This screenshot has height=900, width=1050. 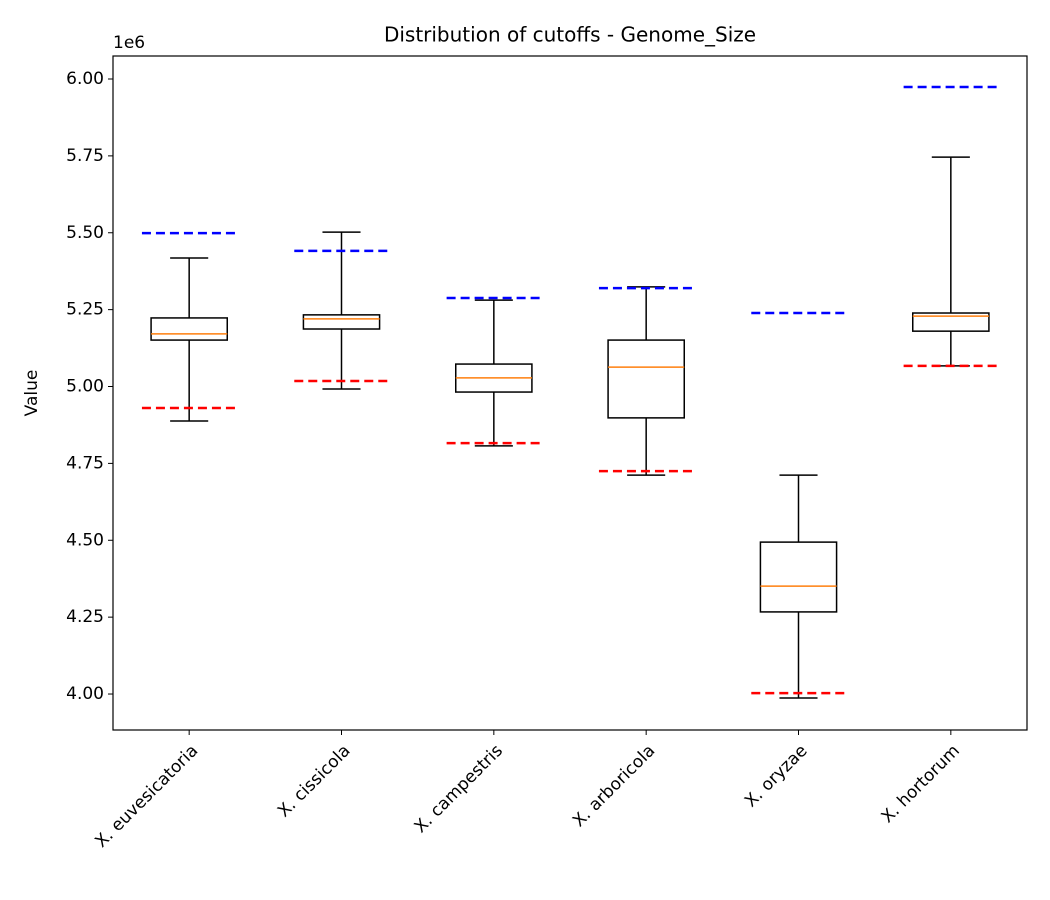 What do you see at coordinates (32, 393) in the screenshot?
I see `y-axis-label: Value` at bounding box center [32, 393].